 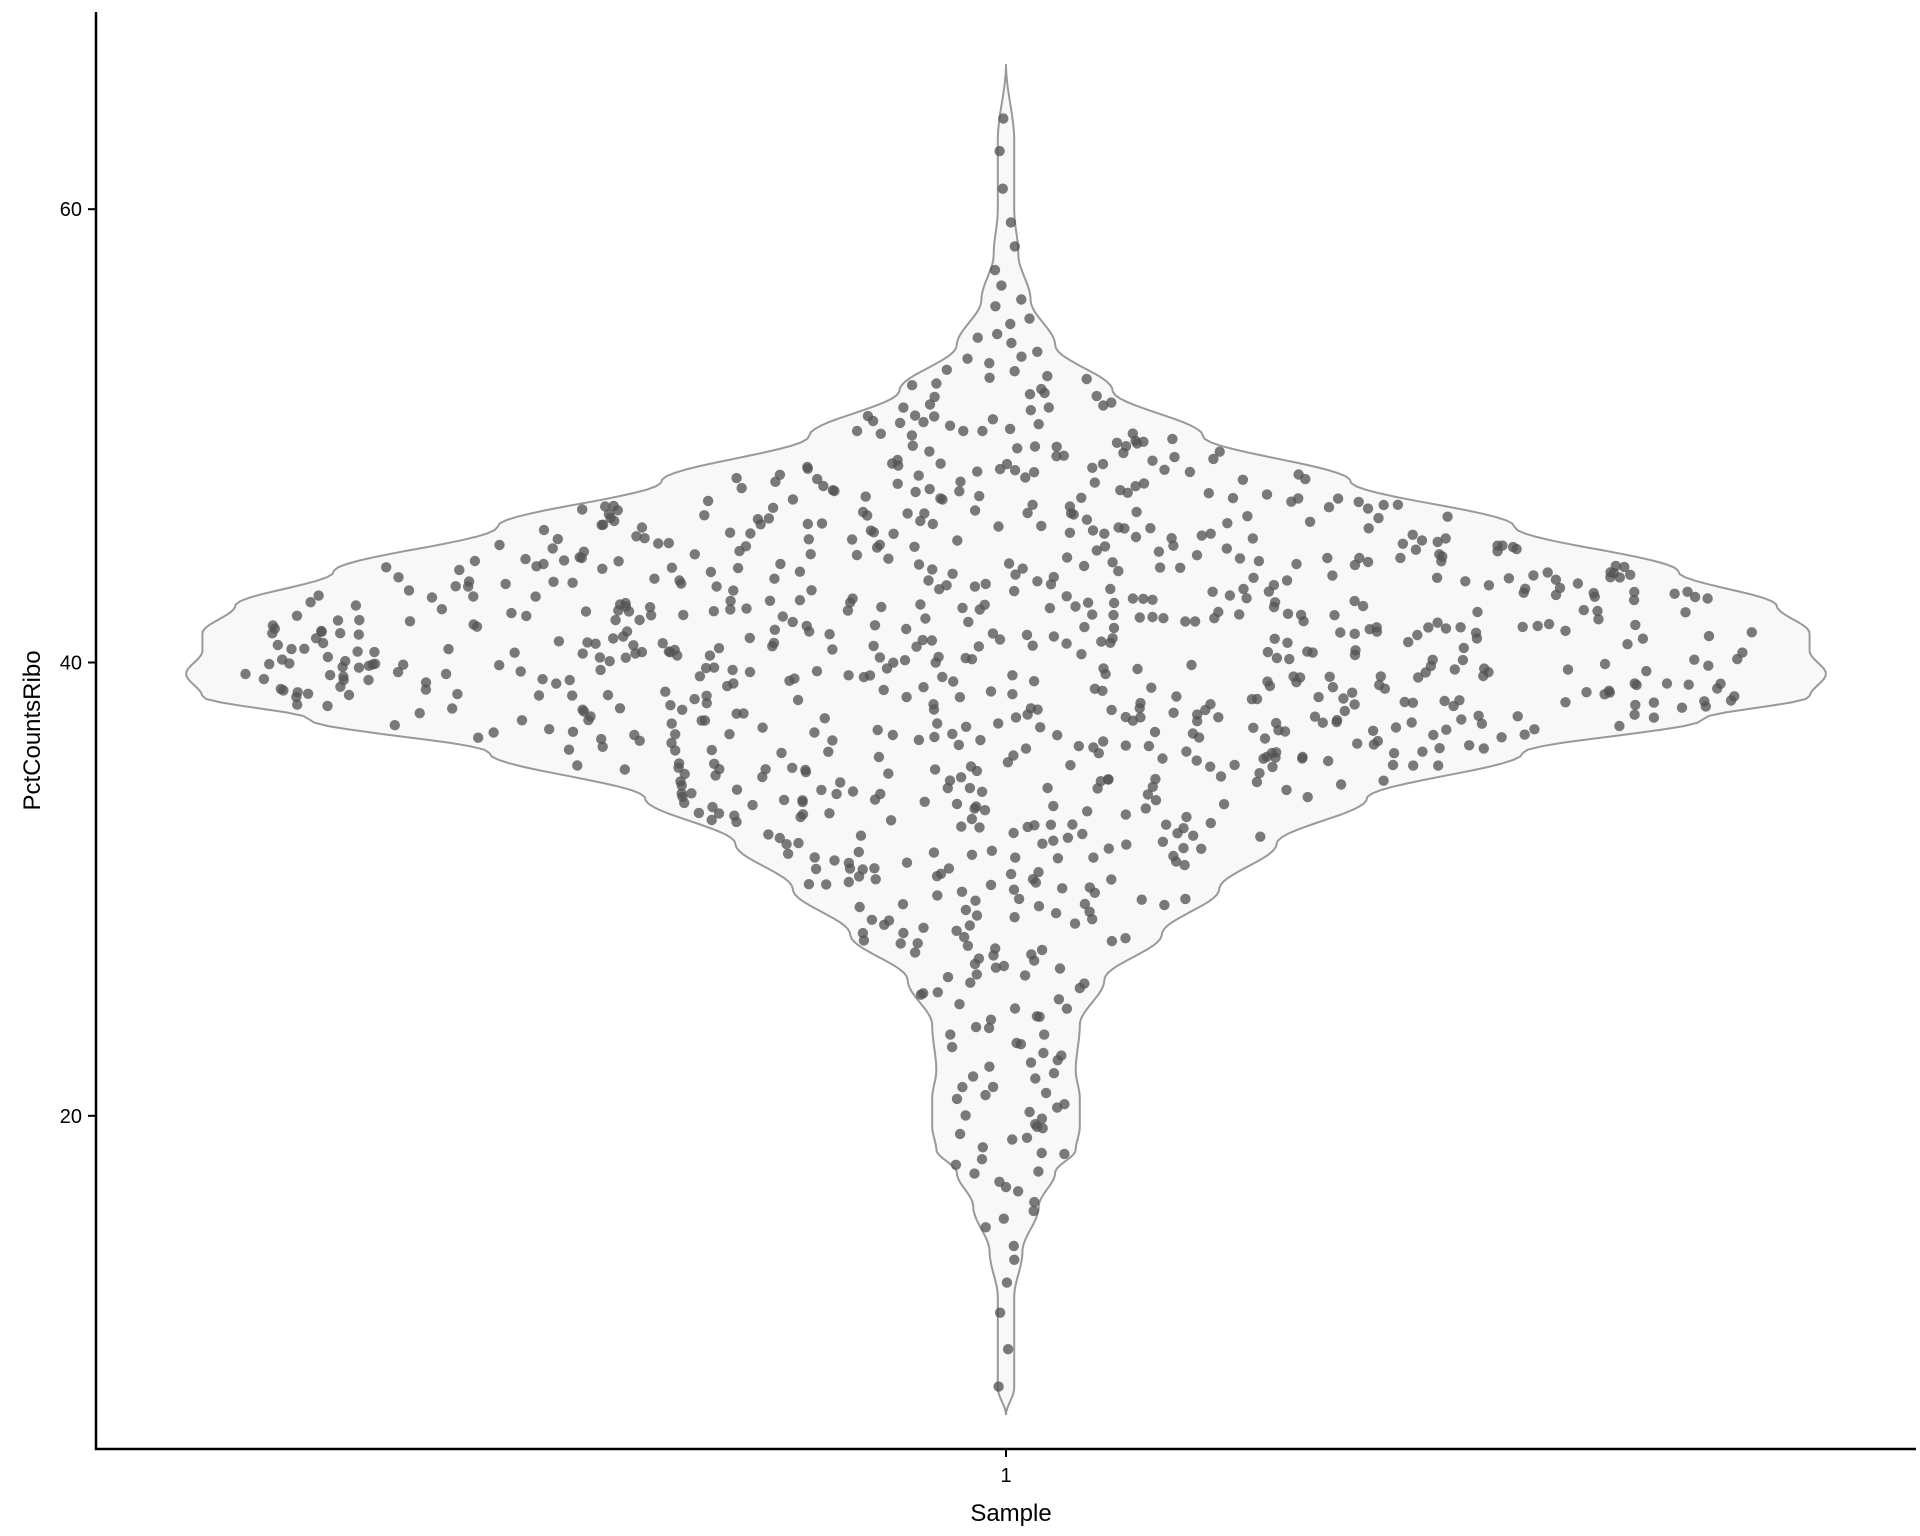 What do you see at coordinates (32, 730) in the screenshot?
I see `y-axis-title: PctCountsRibo` at bounding box center [32, 730].